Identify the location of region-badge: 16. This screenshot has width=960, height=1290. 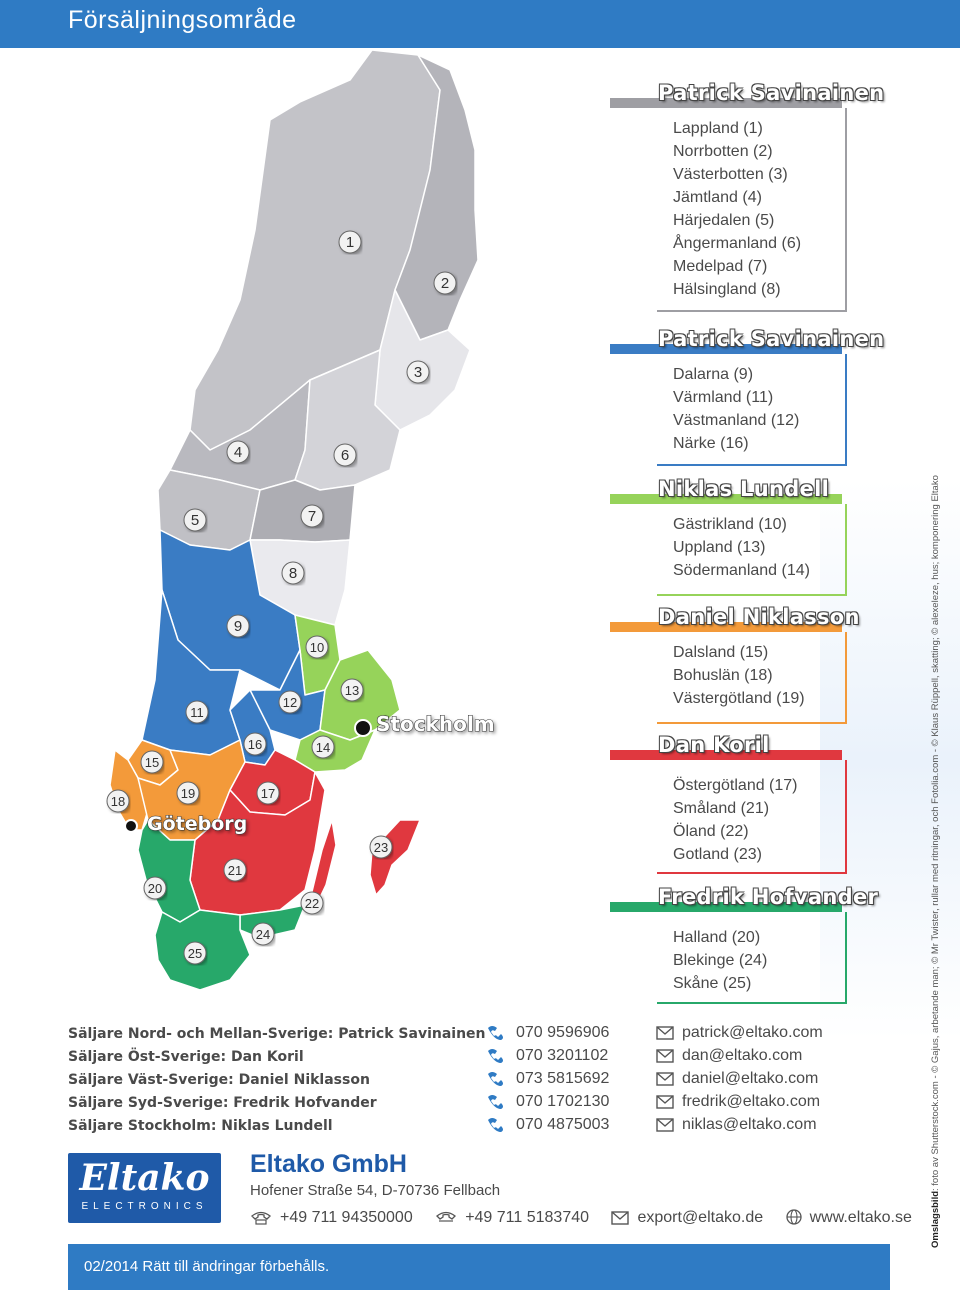
(255, 744).